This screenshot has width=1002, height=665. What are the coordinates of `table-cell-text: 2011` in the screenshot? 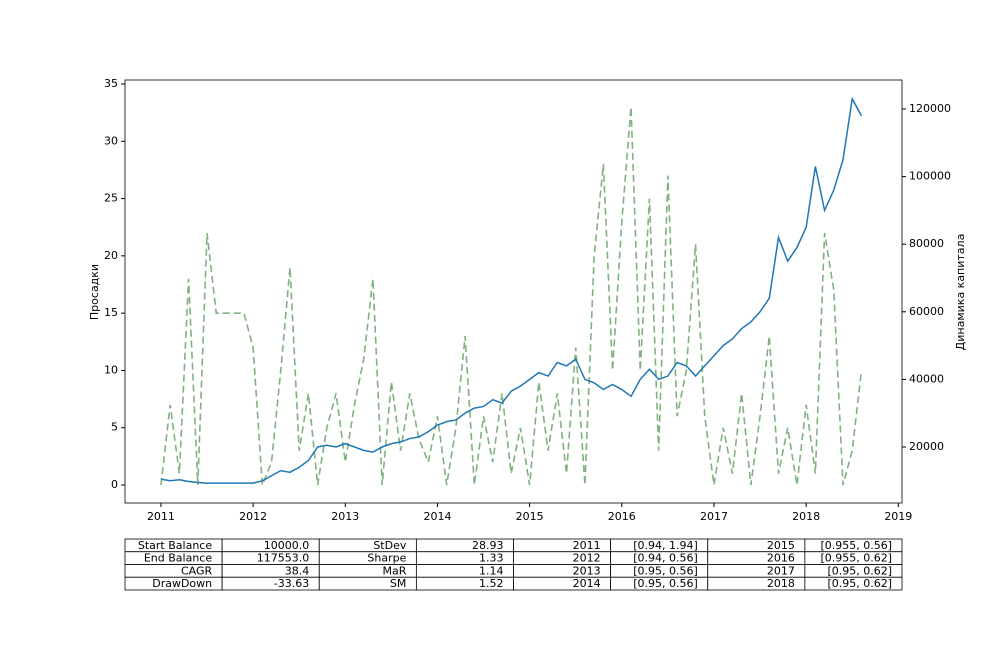 It's located at (587, 545).